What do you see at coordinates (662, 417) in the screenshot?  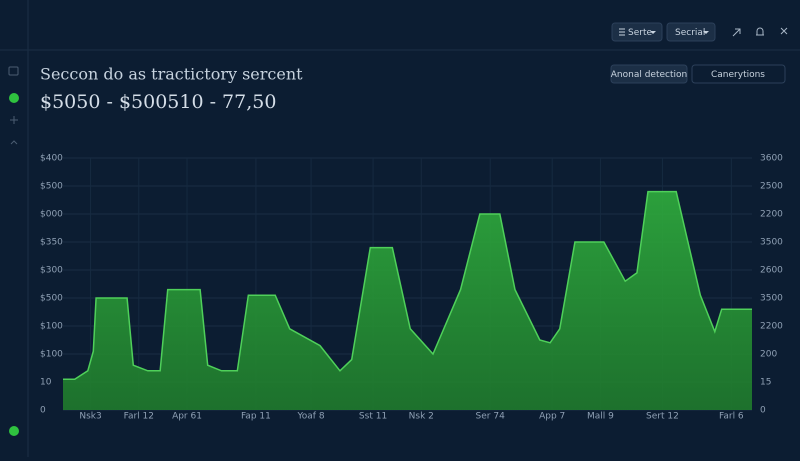 I see `x-tick-label: Sert 12` at bounding box center [662, 417].